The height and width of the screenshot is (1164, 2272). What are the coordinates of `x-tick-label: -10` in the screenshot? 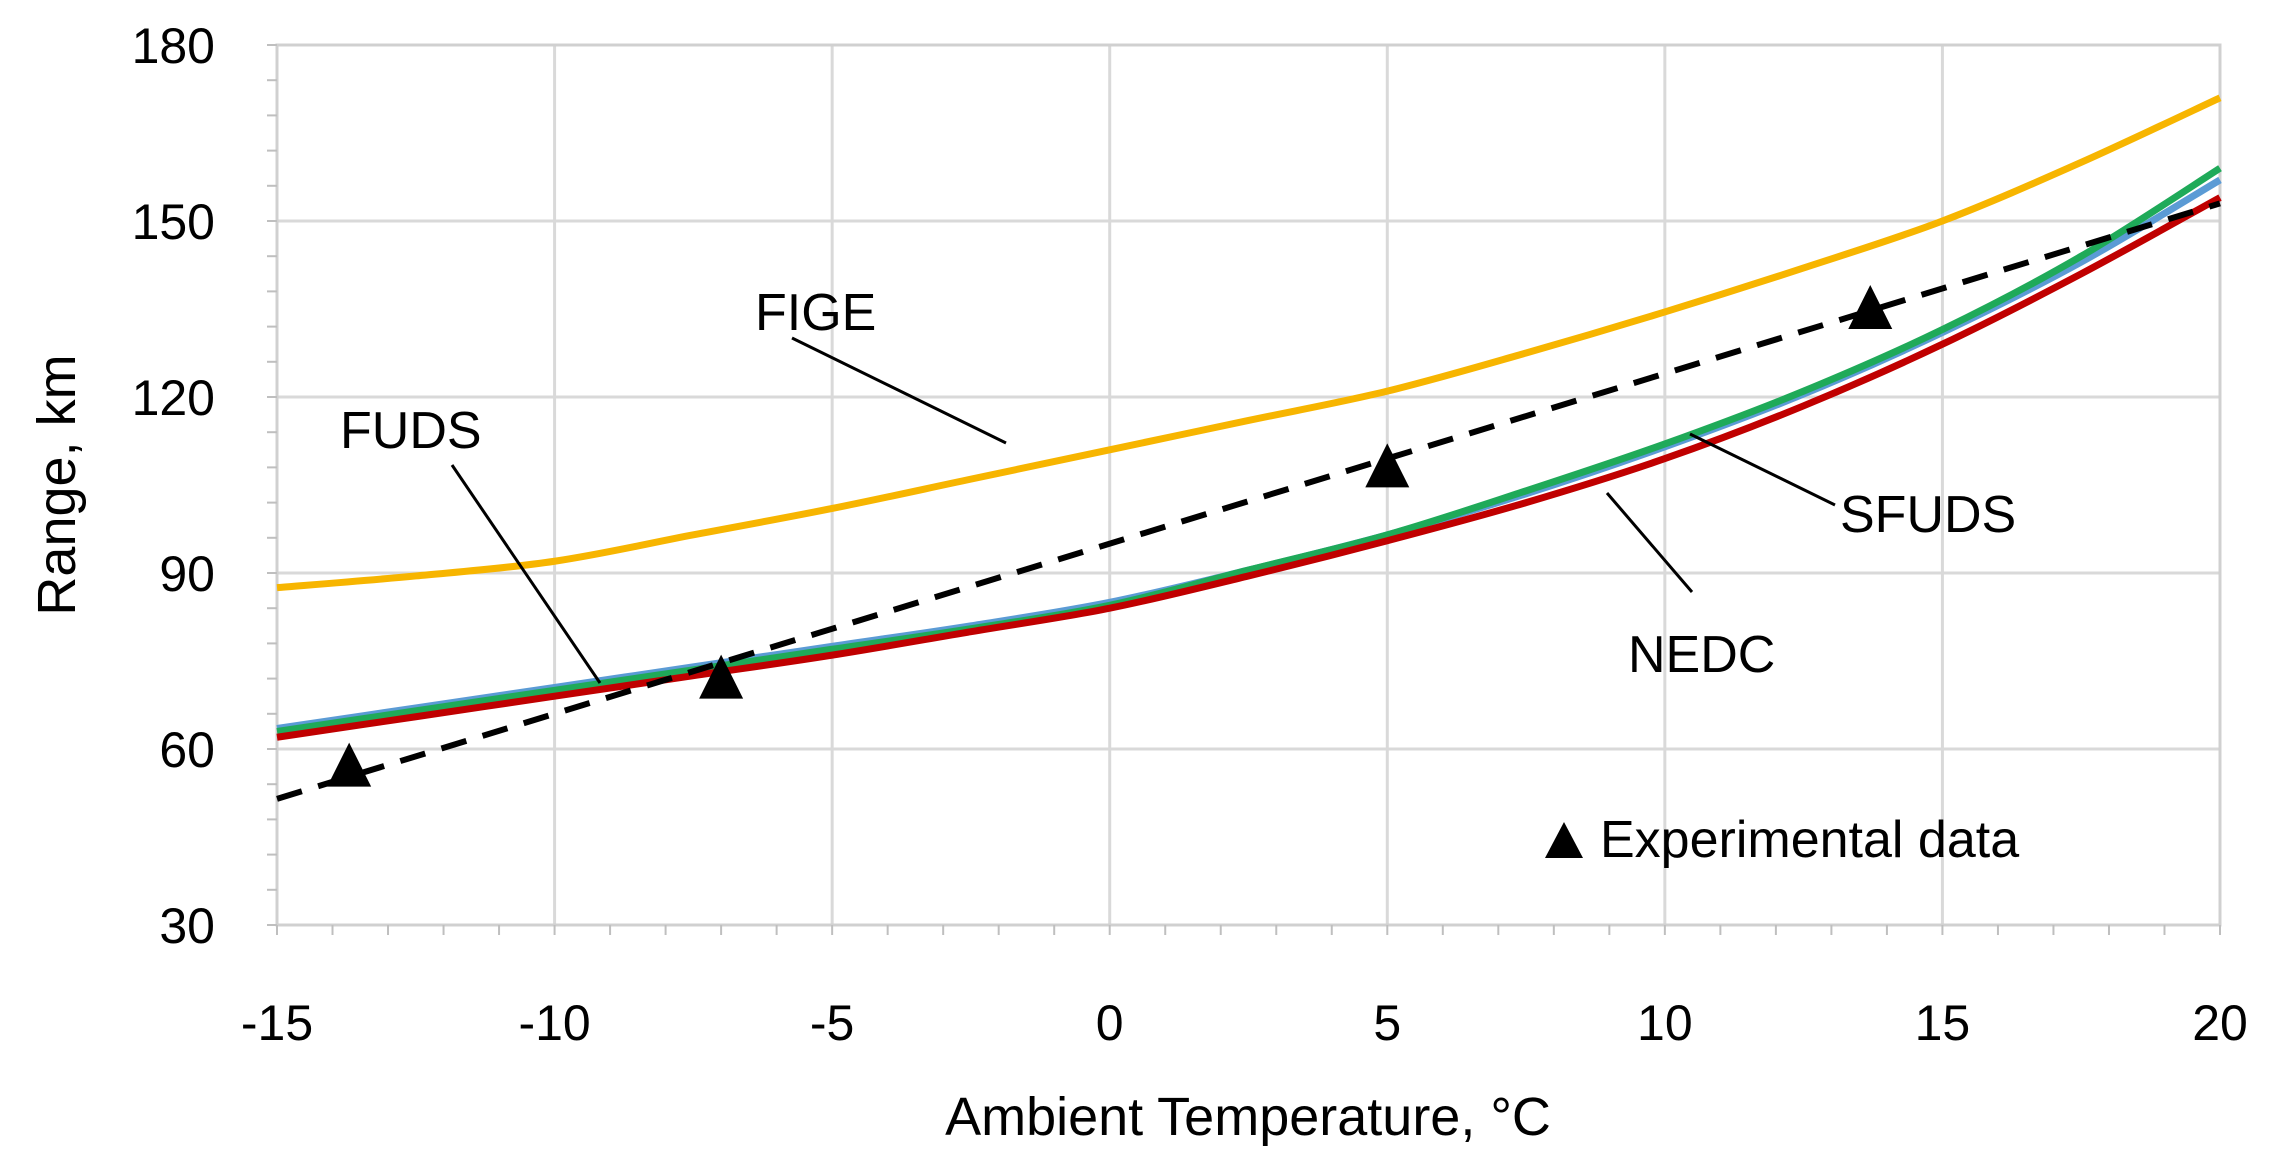 It's located at (554, 1023).